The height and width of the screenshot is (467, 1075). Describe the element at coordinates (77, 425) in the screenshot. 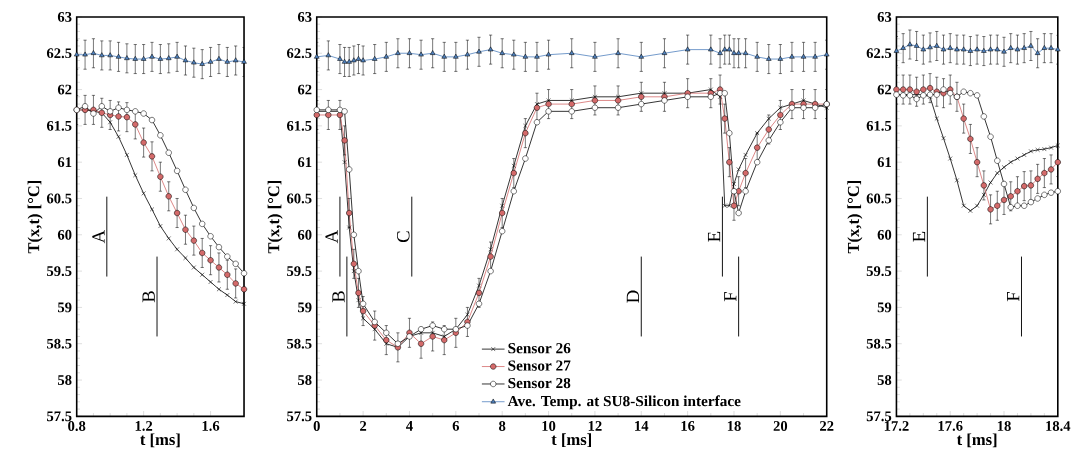

I see `x-tick-label: 0.8` at that location.